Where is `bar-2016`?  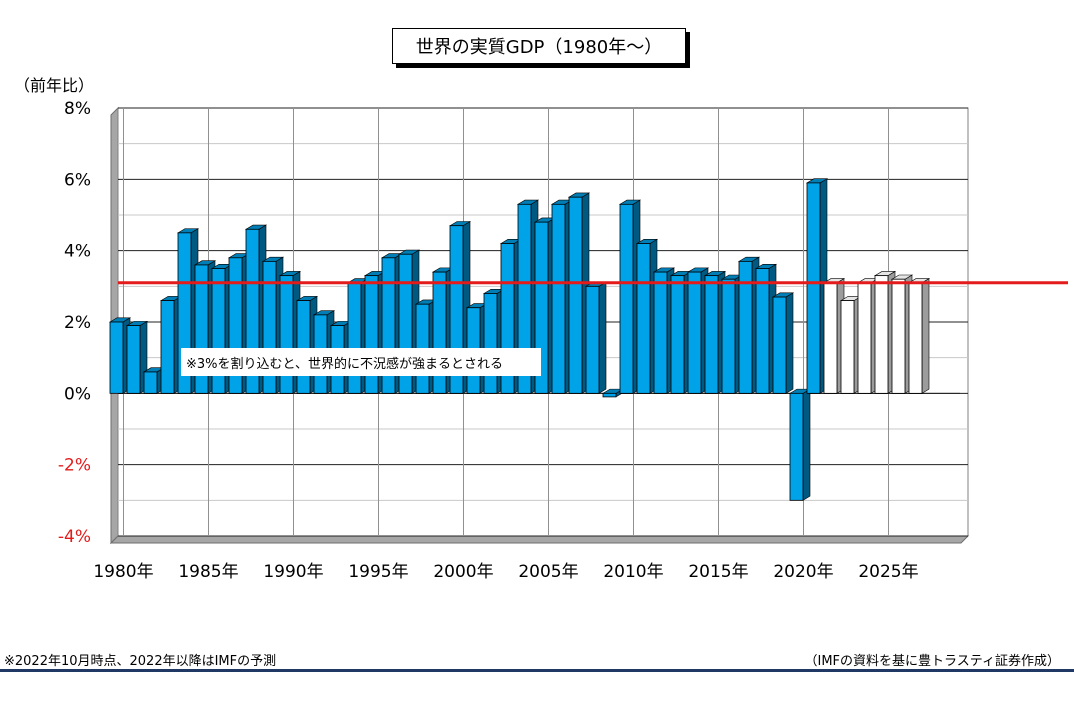
bar-2016 is located at coordinates (732, 334).